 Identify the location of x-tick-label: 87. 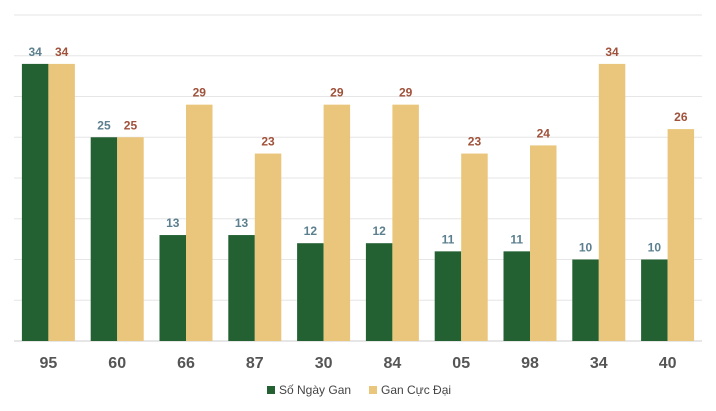
(255, 363).